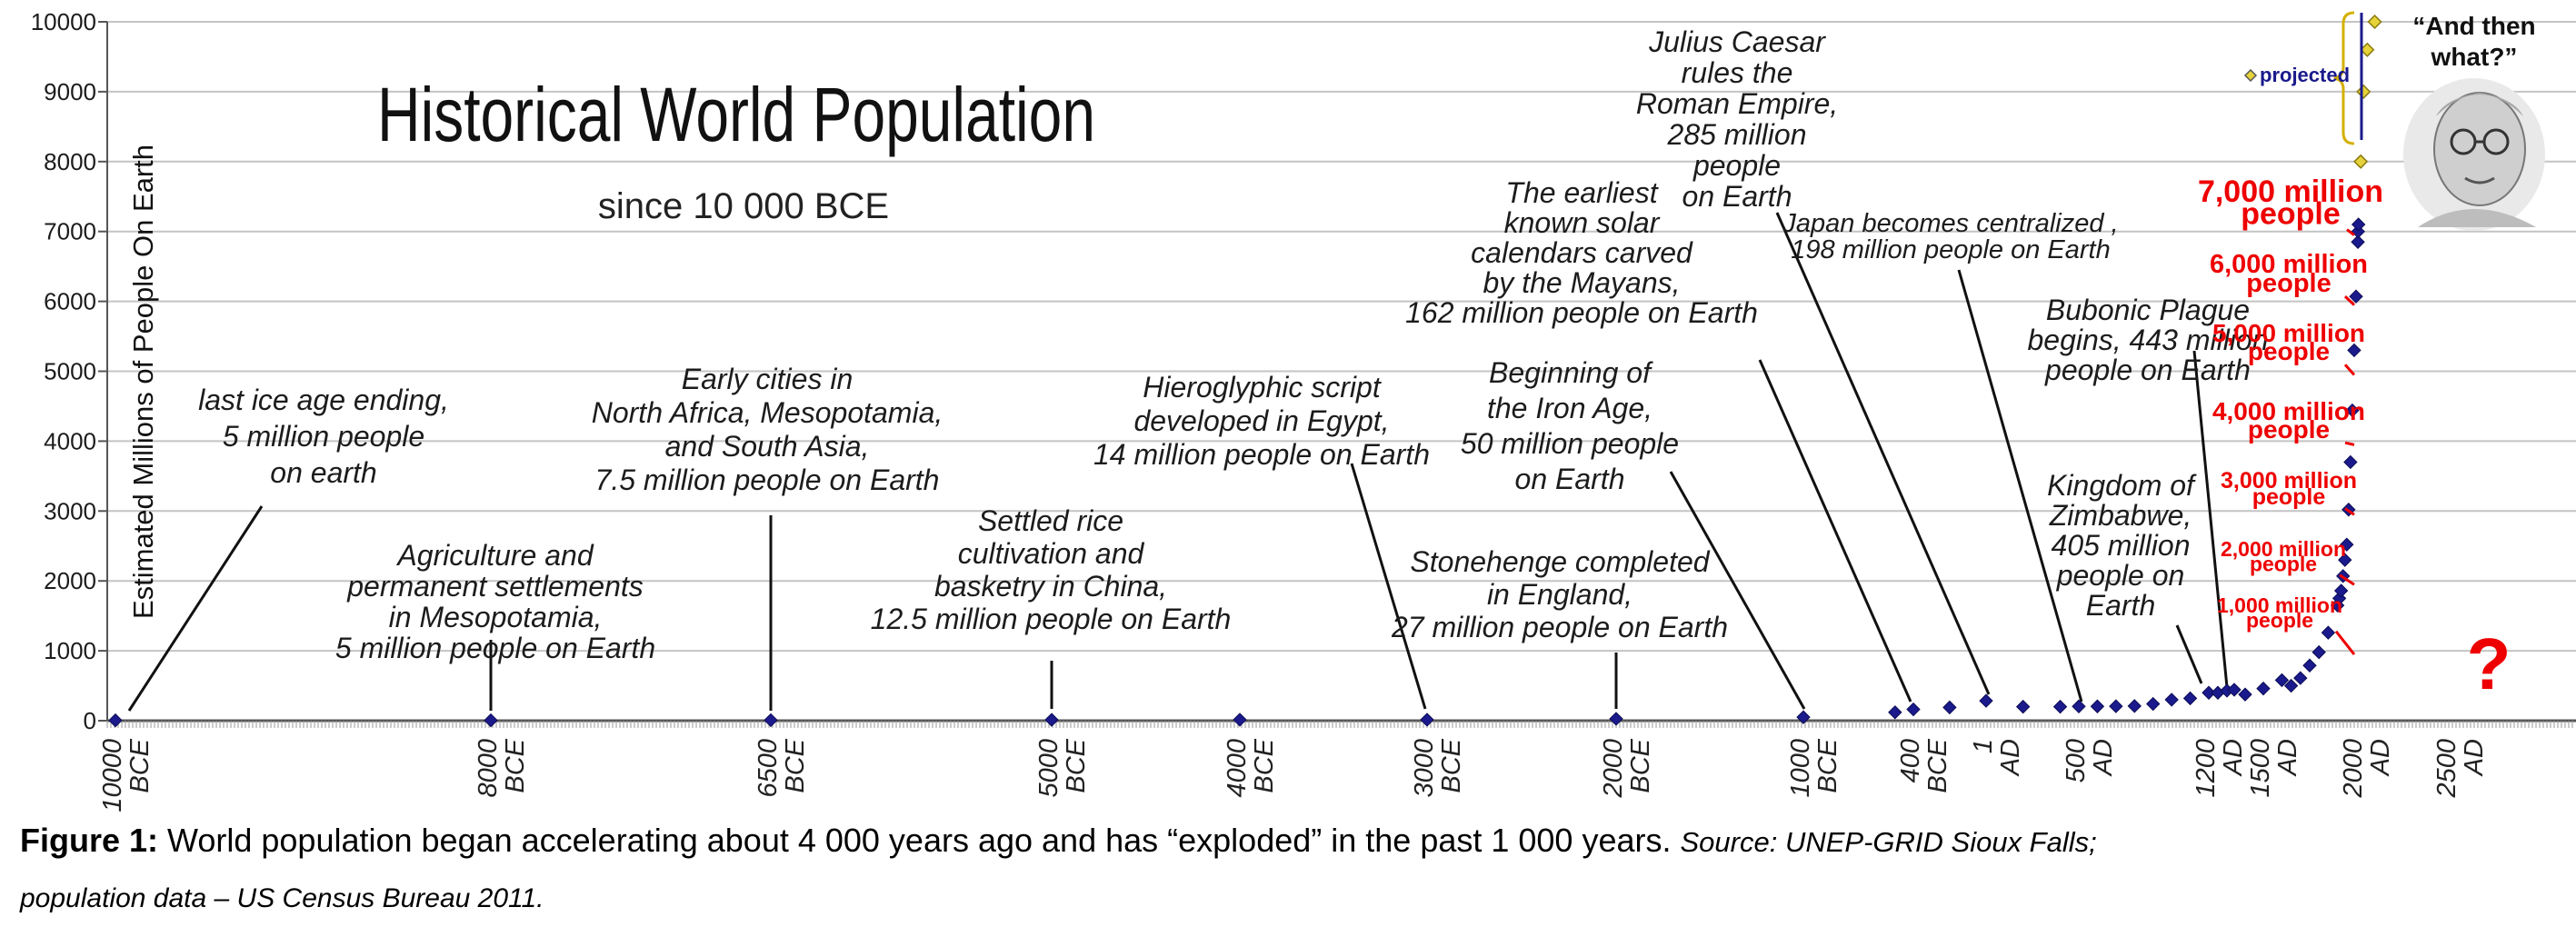  I want to click on milestone-label: 7,000 million people, so click(2290, 202).